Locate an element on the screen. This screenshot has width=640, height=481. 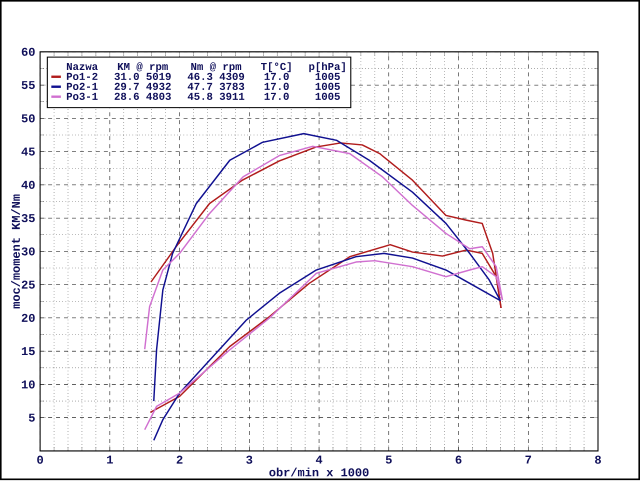
annotation: 31.0 5019 is located at coordinates (142, 76).